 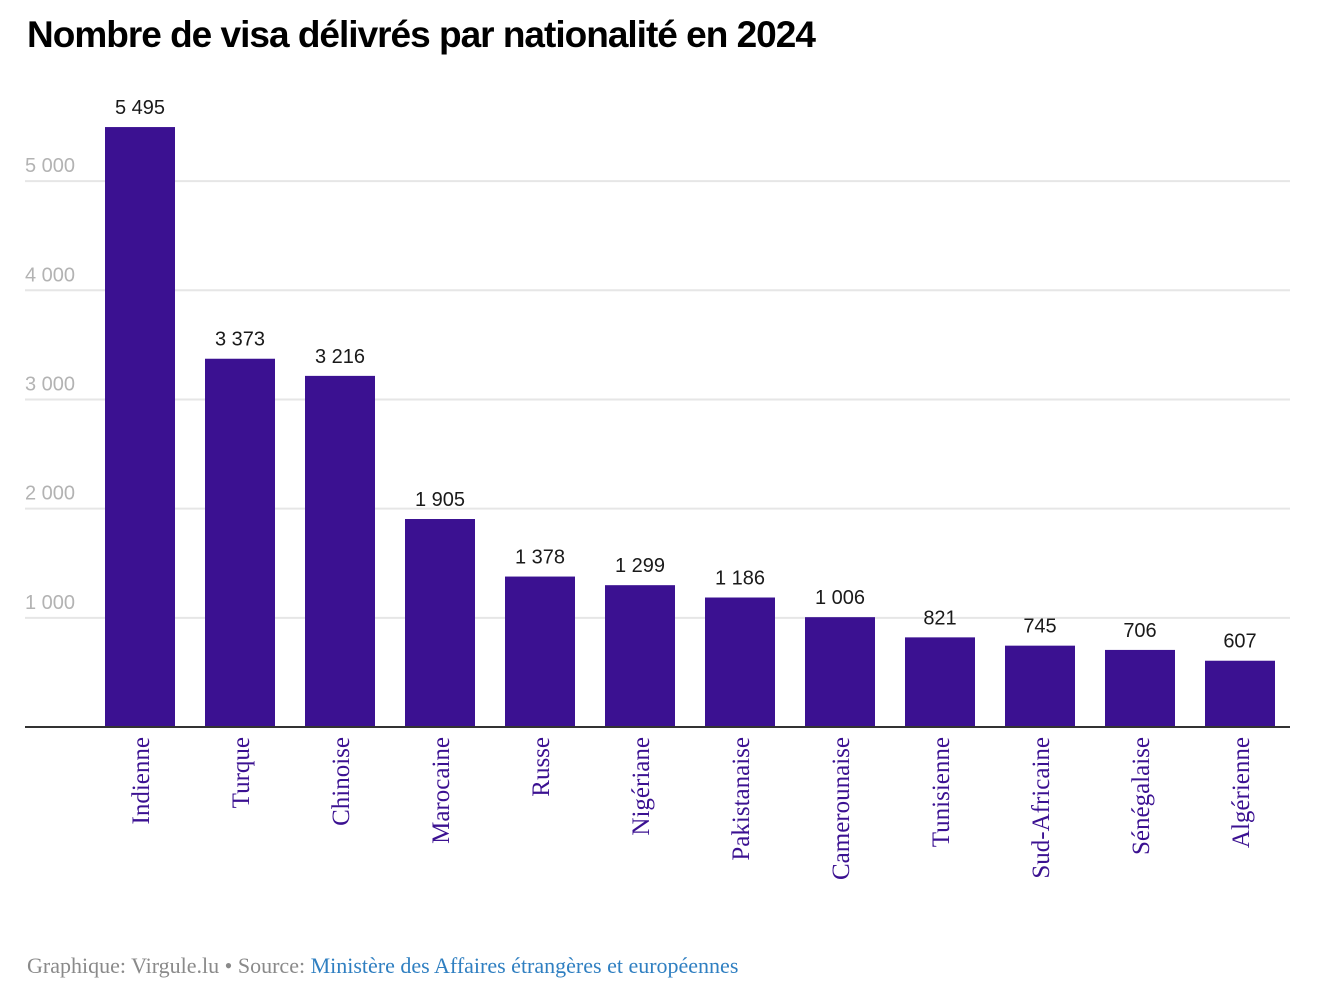 What do you see at coordinates (140, 108) in the screenshot?
I see `value-label: 5 495` at bounding box center [140, 108].